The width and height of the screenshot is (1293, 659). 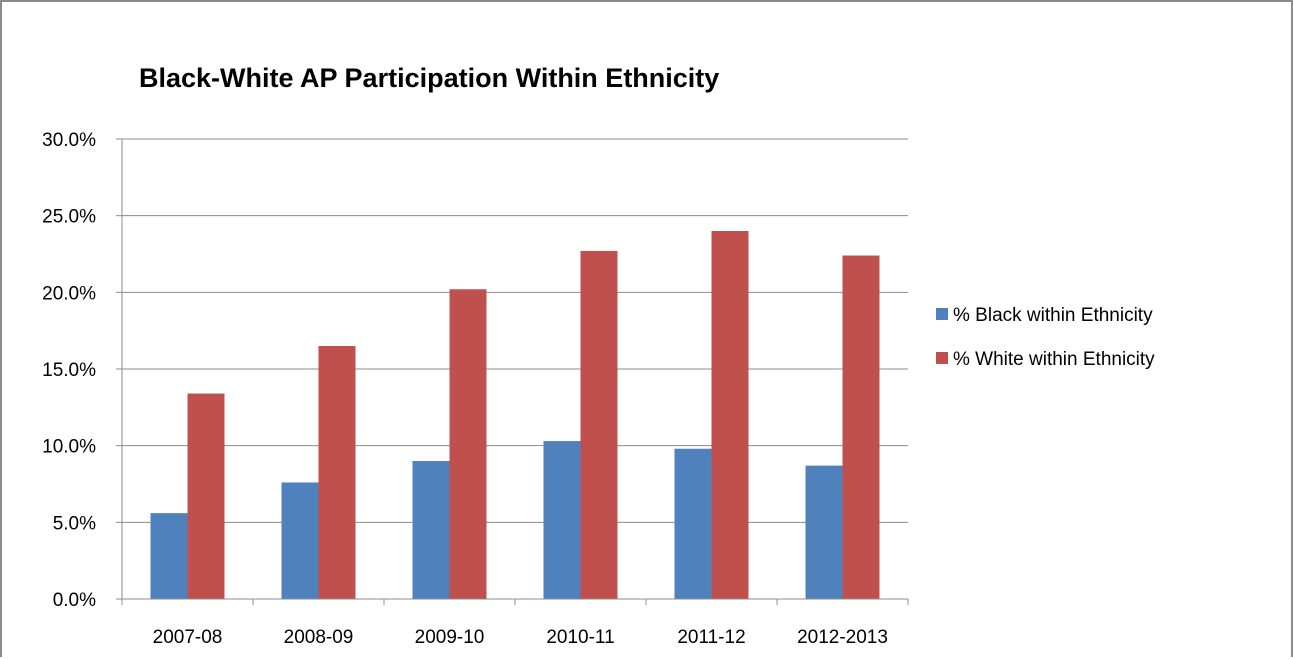 What do you see at coordinates (842, 637) in the screenshot?
I see `x-tick-label-5: 2012-2013` at bounding box center [842, 637].